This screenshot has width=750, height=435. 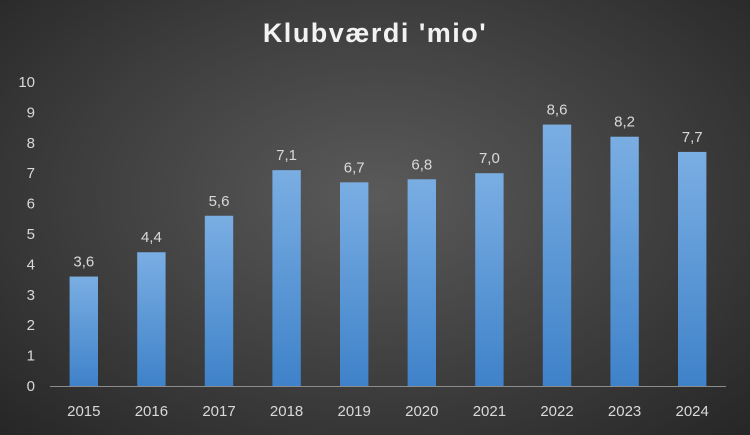 I want to click on y-tick-label: 6, so click(x=31, y=204).